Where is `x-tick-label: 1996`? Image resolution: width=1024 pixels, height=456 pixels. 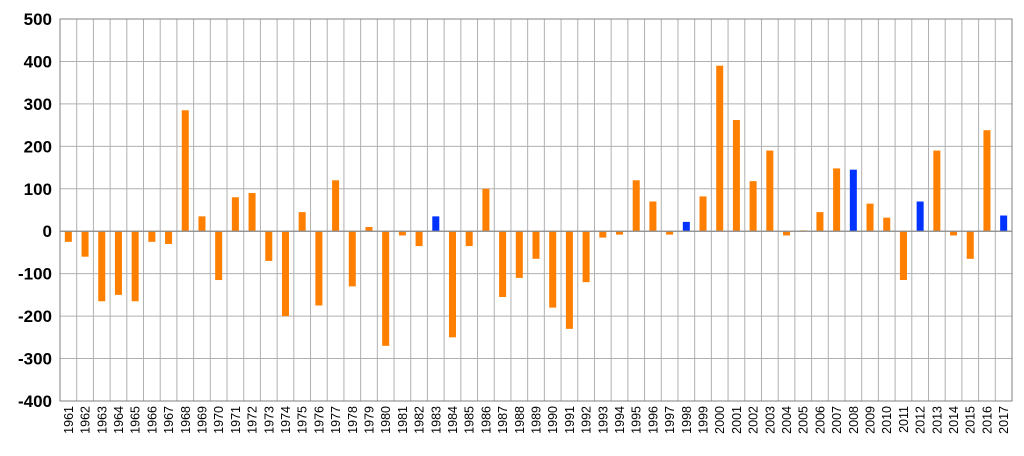 x-tick-label: 1996 is located at coordinates (653, 420).